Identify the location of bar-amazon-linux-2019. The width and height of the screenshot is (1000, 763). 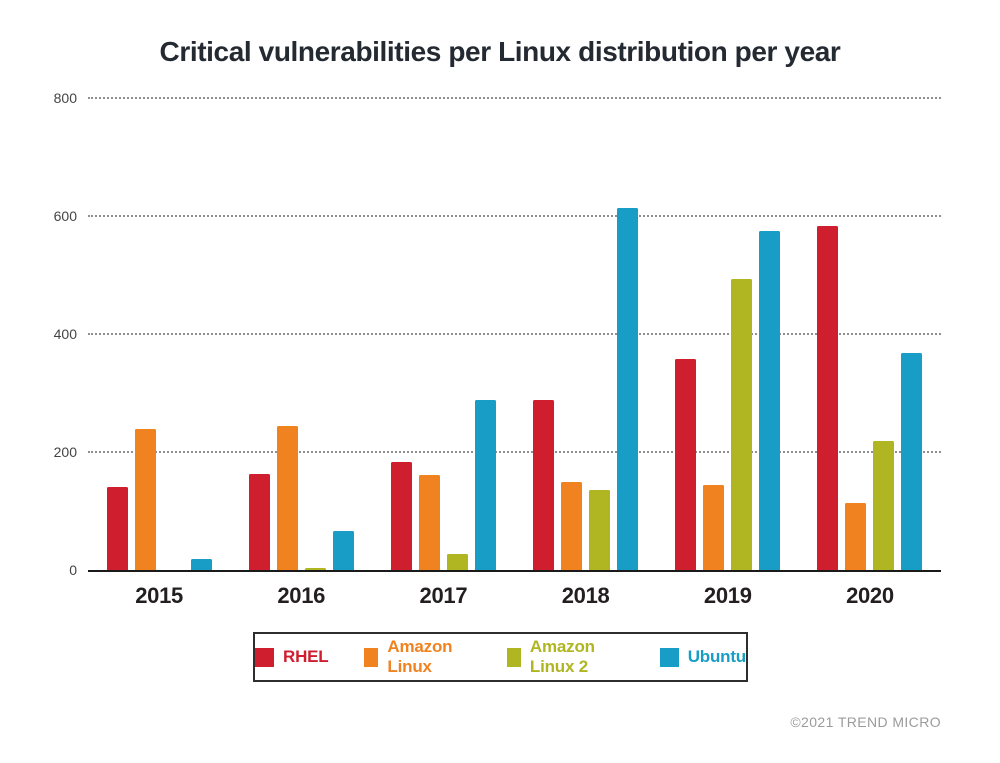
(714, 528).